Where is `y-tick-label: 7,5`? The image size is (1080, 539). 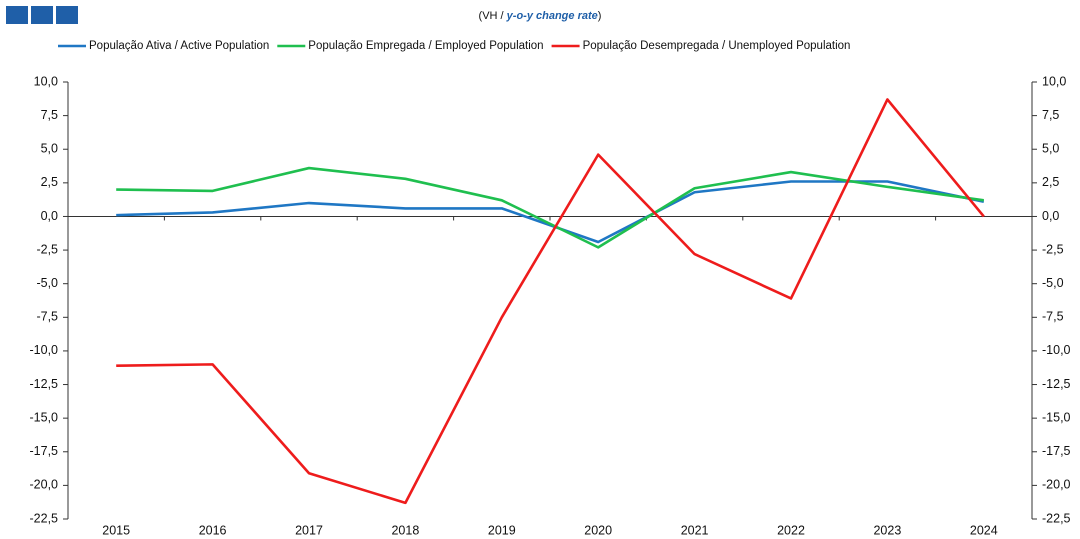
y-tick-label: 7,5 is located at coordinates (49, 115).